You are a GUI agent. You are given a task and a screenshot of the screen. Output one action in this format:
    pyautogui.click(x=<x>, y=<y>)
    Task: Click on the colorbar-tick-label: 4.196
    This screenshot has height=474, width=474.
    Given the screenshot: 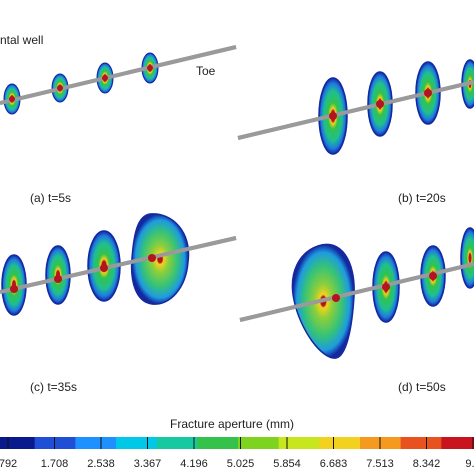 What is the action you would take?
    pyautogui.click(x=194, y=464)
    